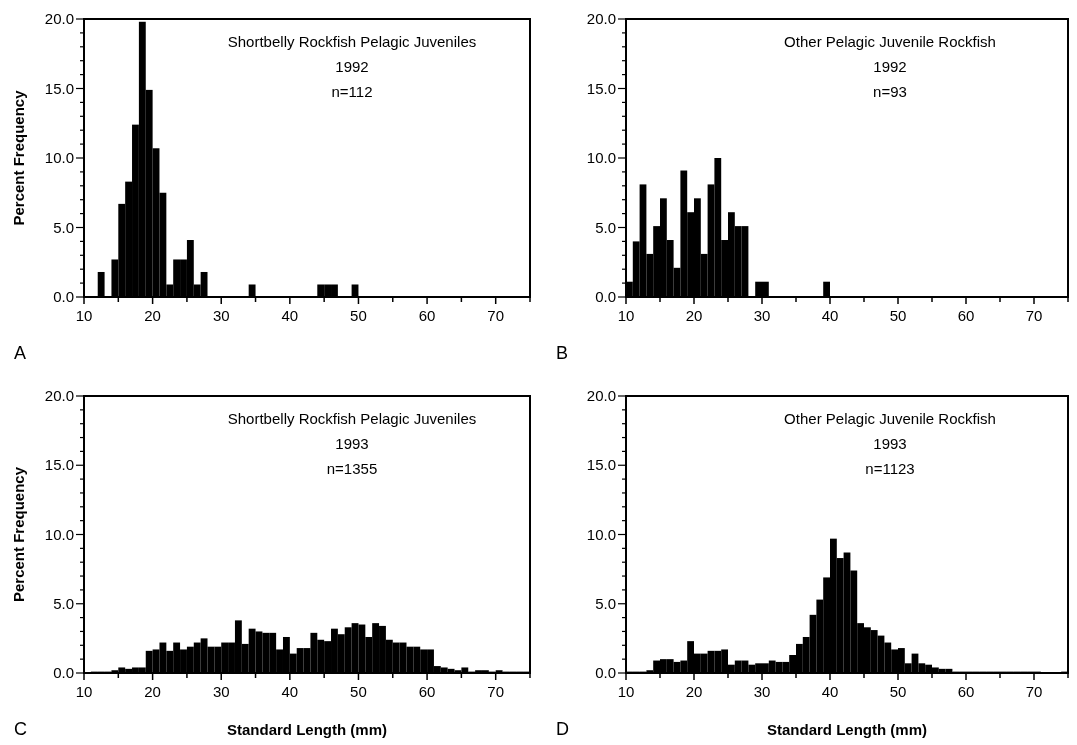  What do you see at coordinates (20, 729) in the screenshot?
I see `text: C` at bounding box center [20, 729].